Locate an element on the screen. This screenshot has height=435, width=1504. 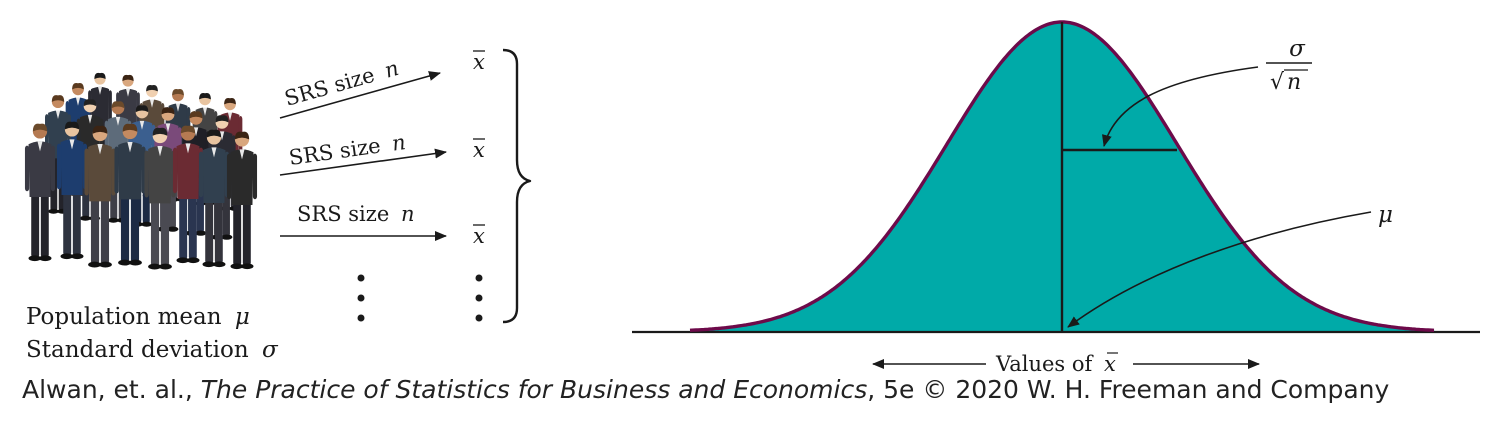
standard-deviation-symbol: σ is located at coordinates (270, 350).